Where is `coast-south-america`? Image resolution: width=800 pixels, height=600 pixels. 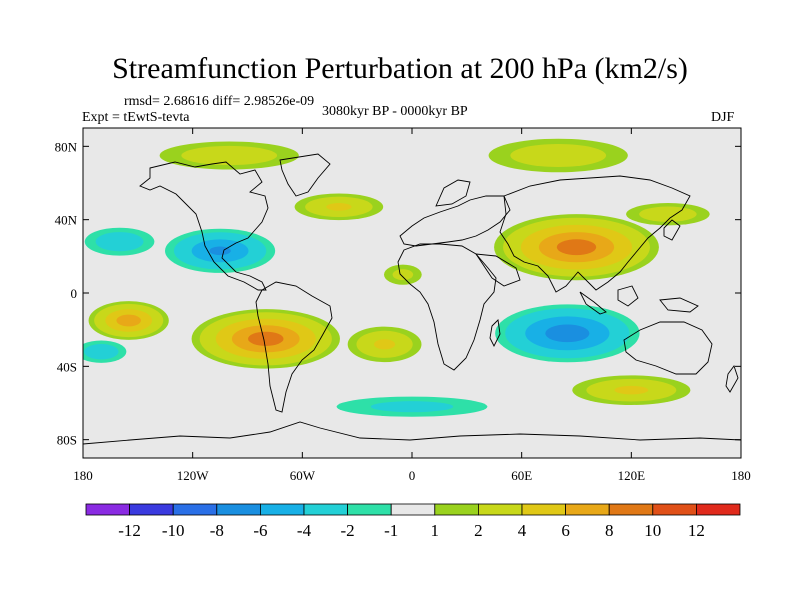 coast-south-america is located at coordinates (294, 347).